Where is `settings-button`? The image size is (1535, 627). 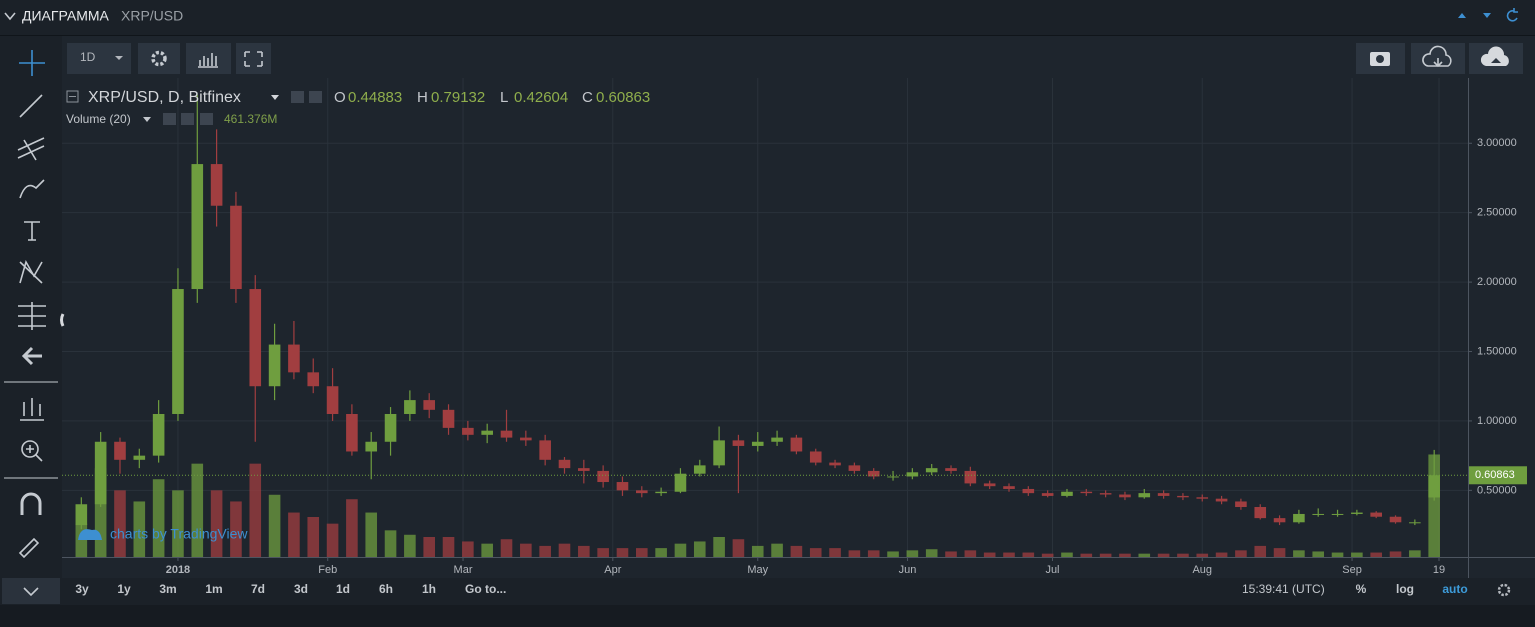 settings-button is located at coordinates (159, 58).